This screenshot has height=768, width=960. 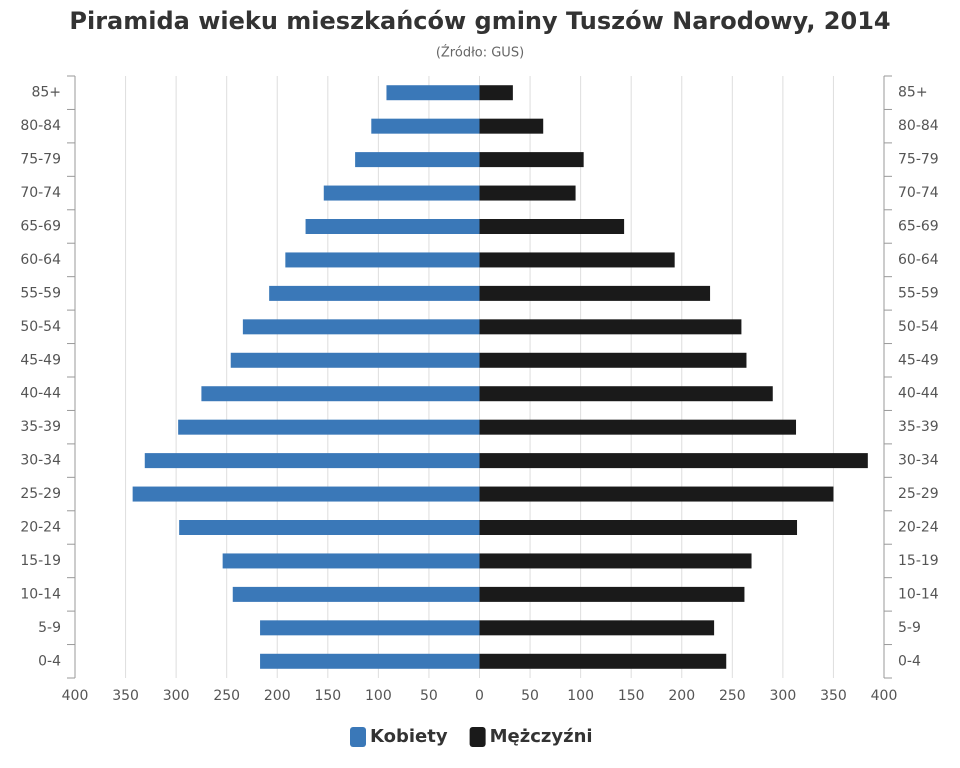 What do you see at coordinates (541, 736) in the screenshot?
I see `legend-label: Mężczyźni` at bounding box center [541, 736].